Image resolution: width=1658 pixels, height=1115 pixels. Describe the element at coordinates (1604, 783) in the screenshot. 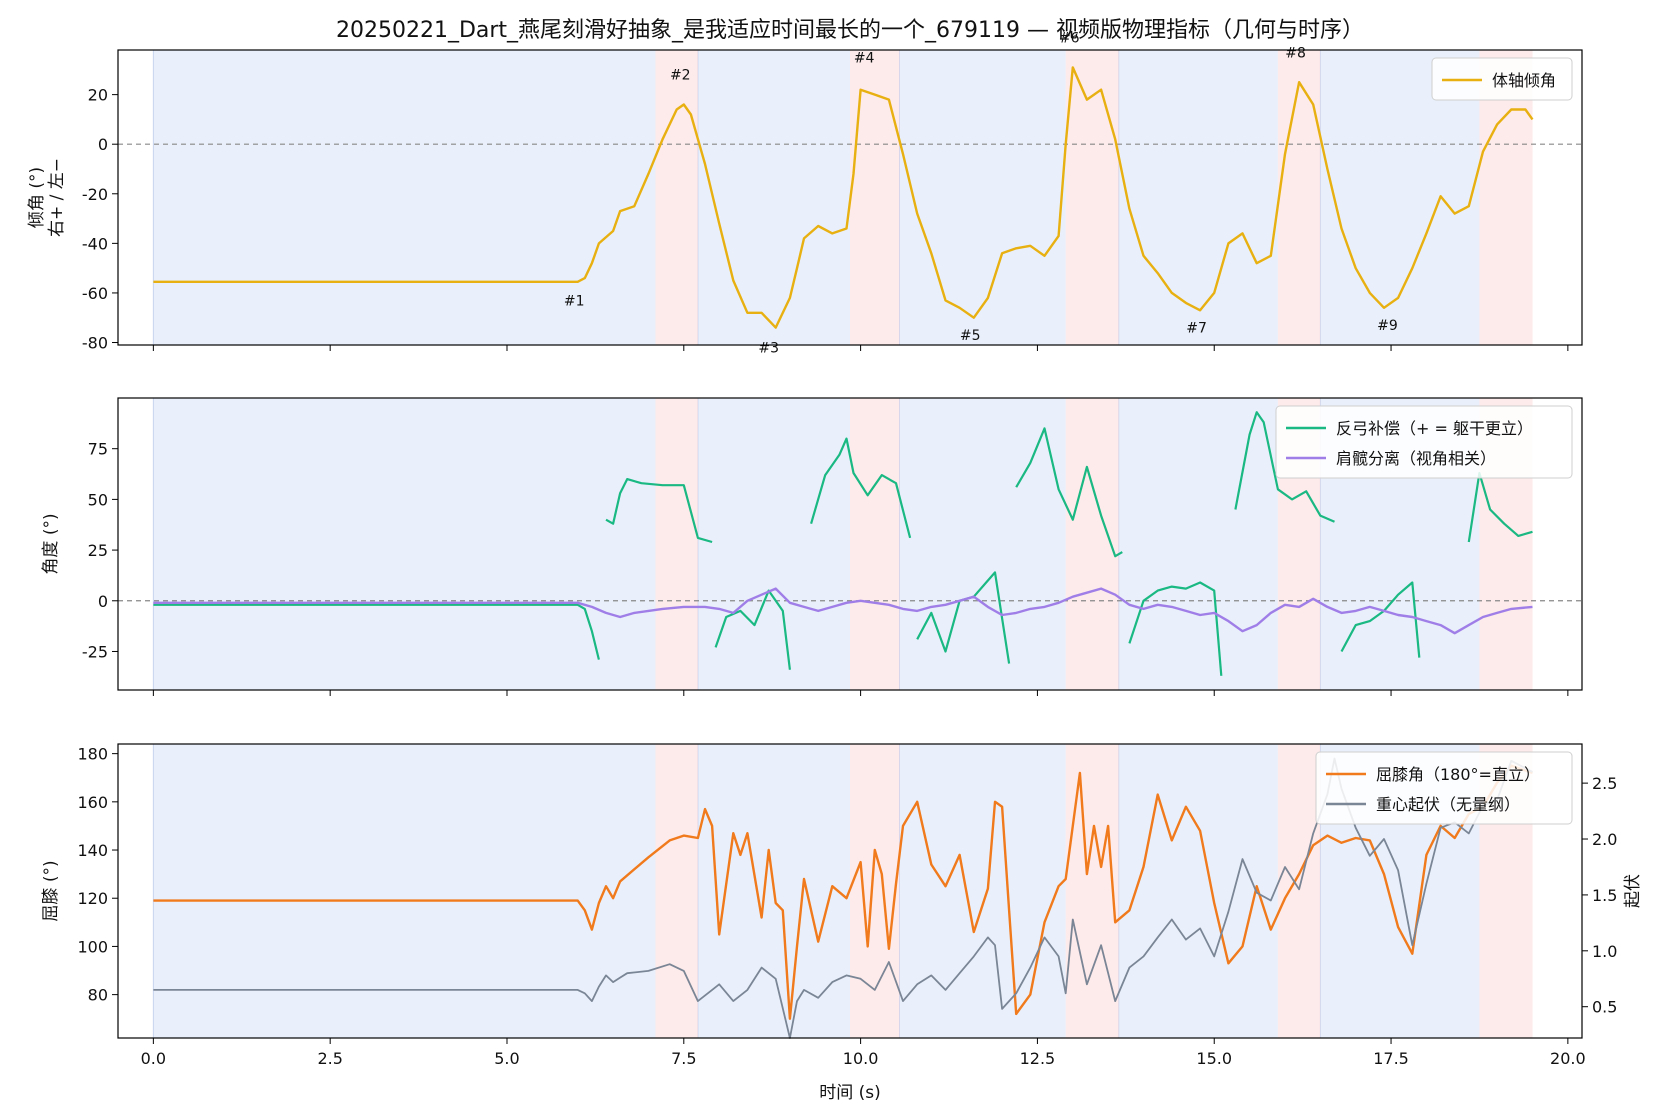

I see `y2-tick-label: 2.5` at that location.